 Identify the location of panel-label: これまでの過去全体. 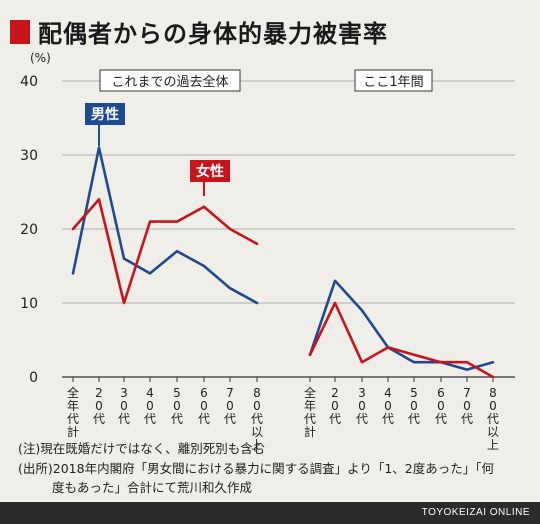
(169, 82).